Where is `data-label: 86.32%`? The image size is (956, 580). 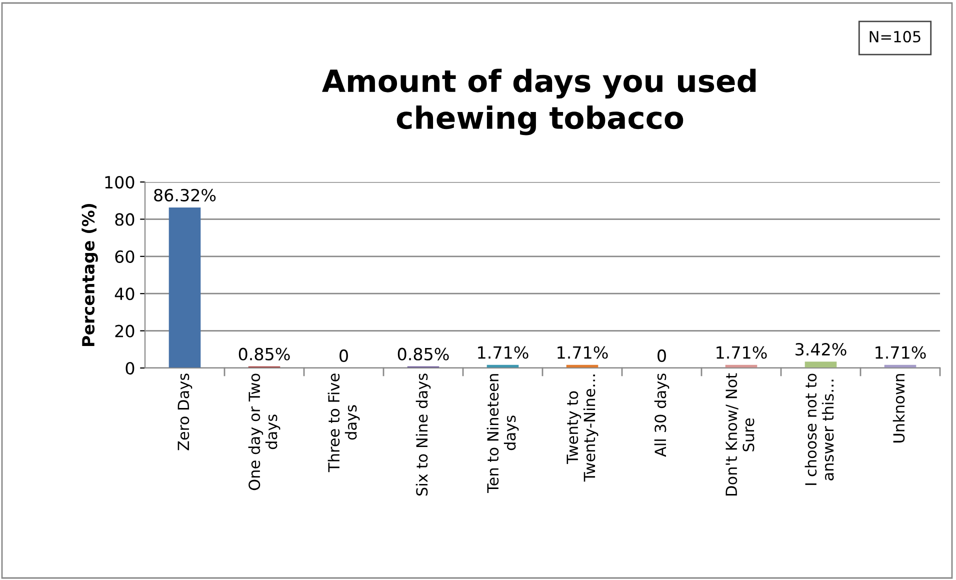
data-label: 86.32% is located at coordinates (185, 195).